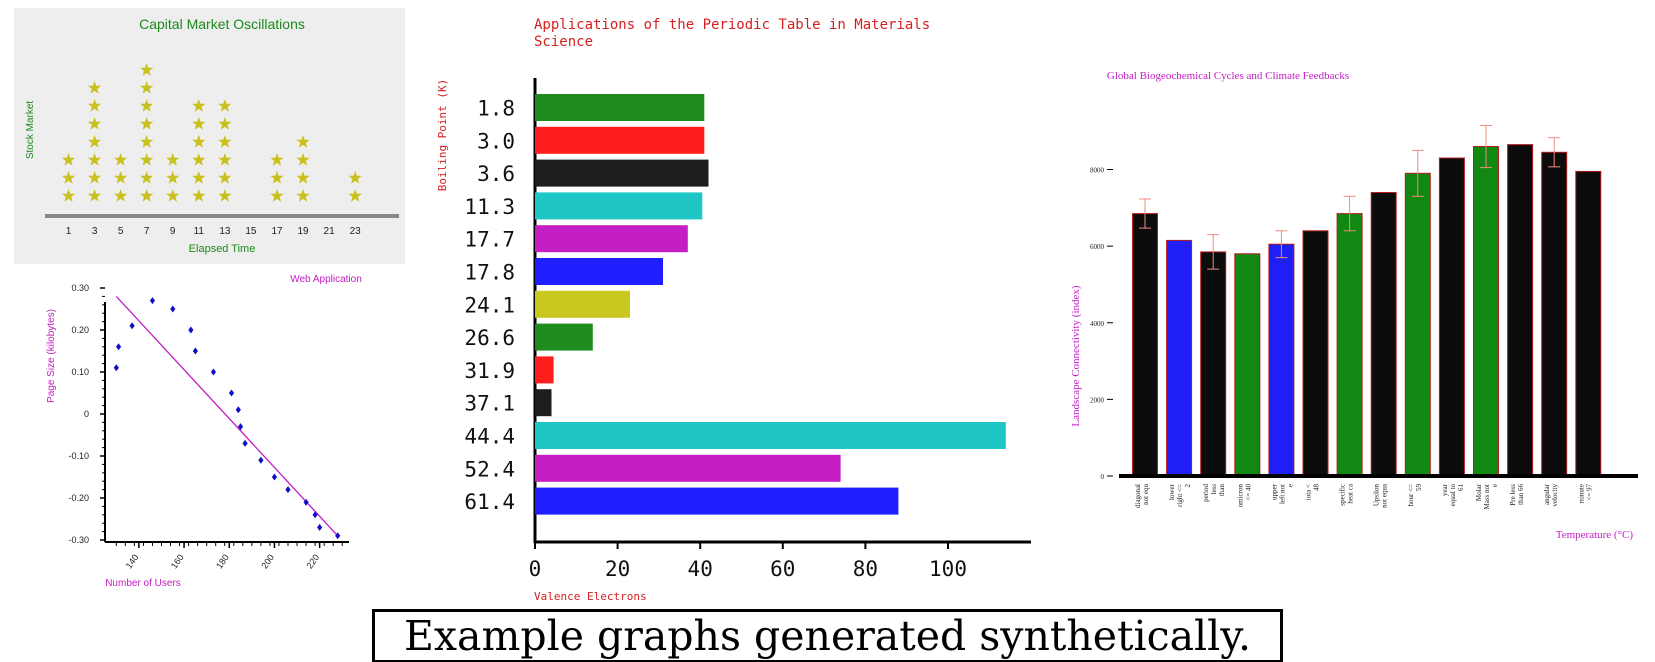 The width and height of the screenshot is (1655, 662). I want to click on vbar-y-tick-label: 8000, so click(1097, 171).